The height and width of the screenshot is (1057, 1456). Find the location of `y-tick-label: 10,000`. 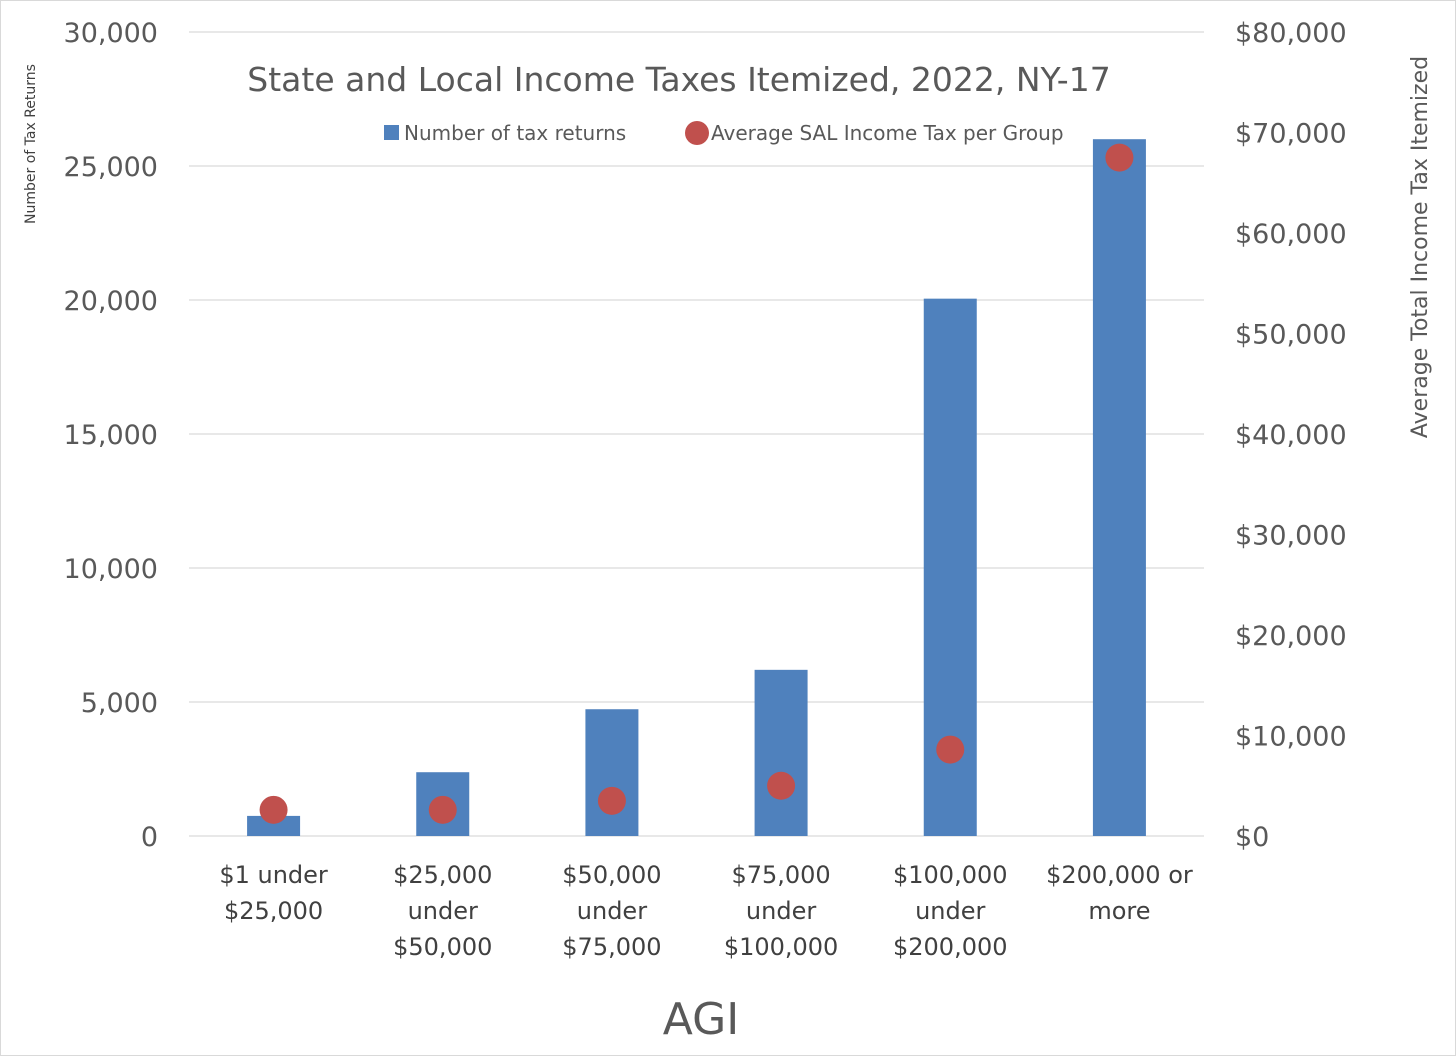

y-tick-label: 10,000 is located at coordinates (111, 569).